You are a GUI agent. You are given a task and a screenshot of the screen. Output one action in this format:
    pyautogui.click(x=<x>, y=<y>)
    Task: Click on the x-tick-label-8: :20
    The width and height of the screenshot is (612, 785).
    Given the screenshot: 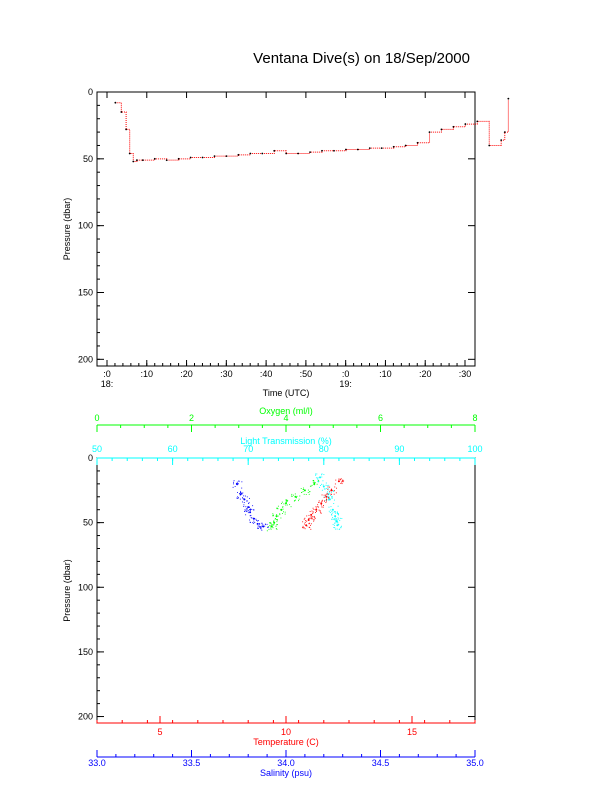 What is the action you would take?
    pyautogui.click(x=425, y=374)
    